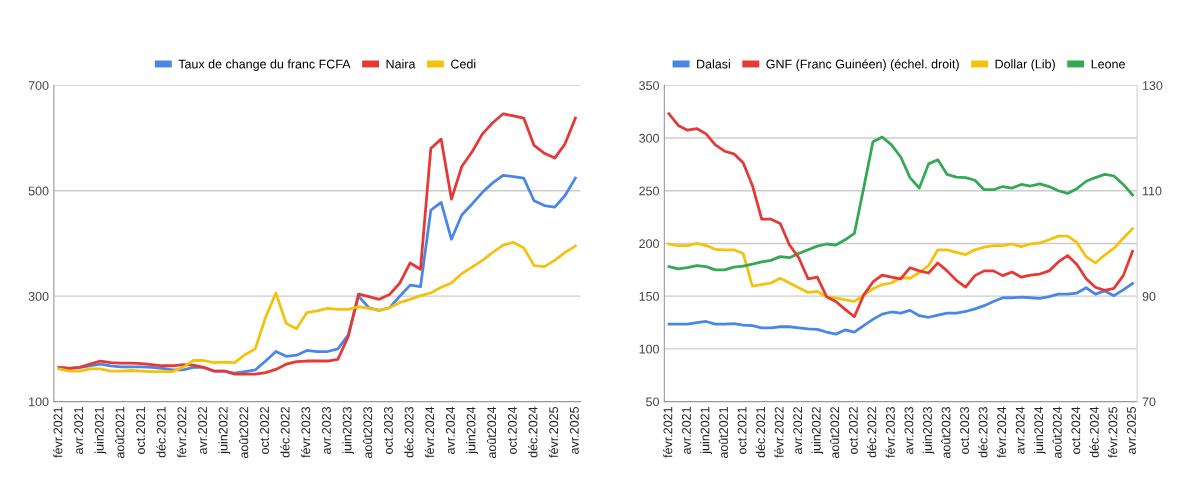 The image size is (1197, 502). I want to click on y-tick-label: 150, so click(649, 296).